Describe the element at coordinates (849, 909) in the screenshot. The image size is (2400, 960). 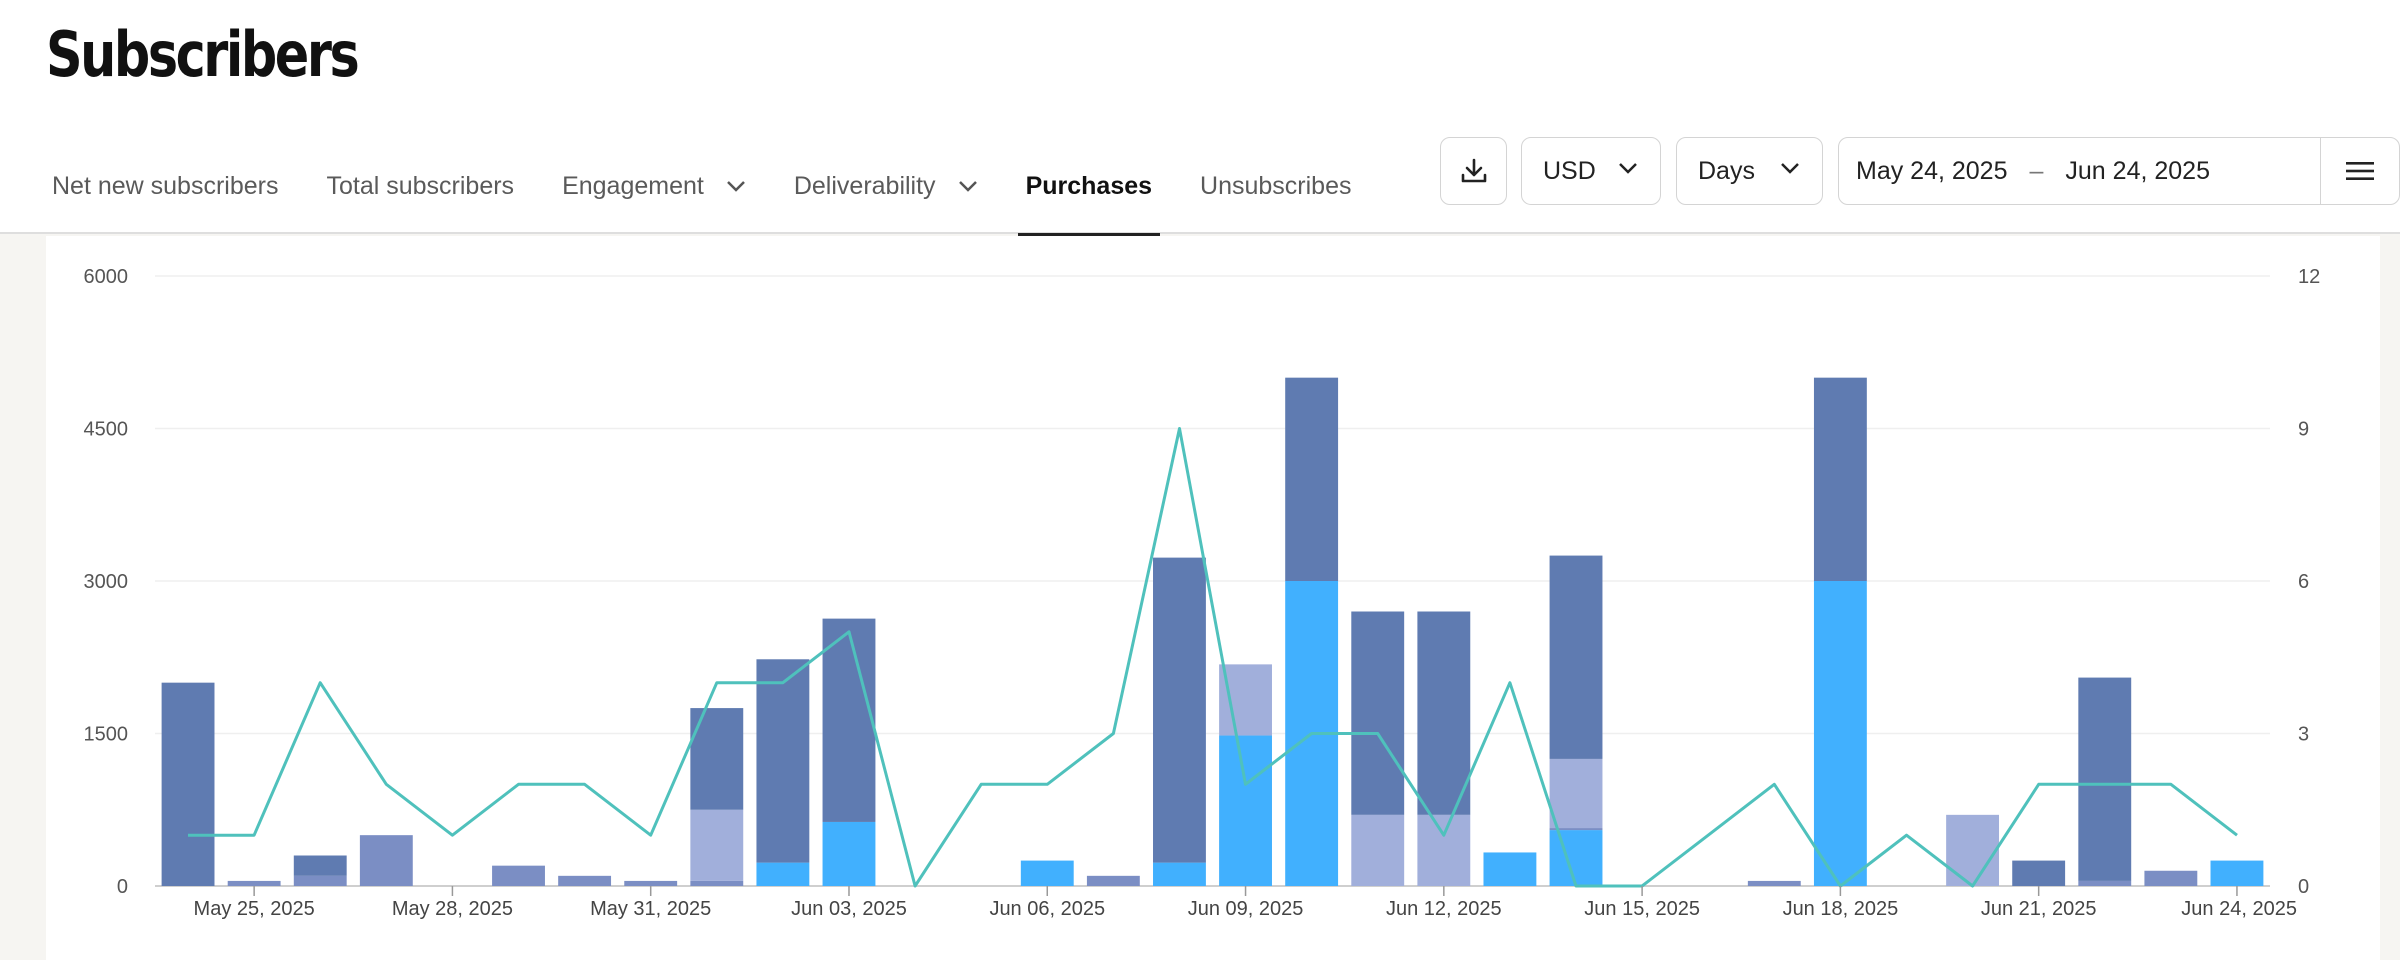
I see `x-tick-label: Jun 03, 2025` at that location.